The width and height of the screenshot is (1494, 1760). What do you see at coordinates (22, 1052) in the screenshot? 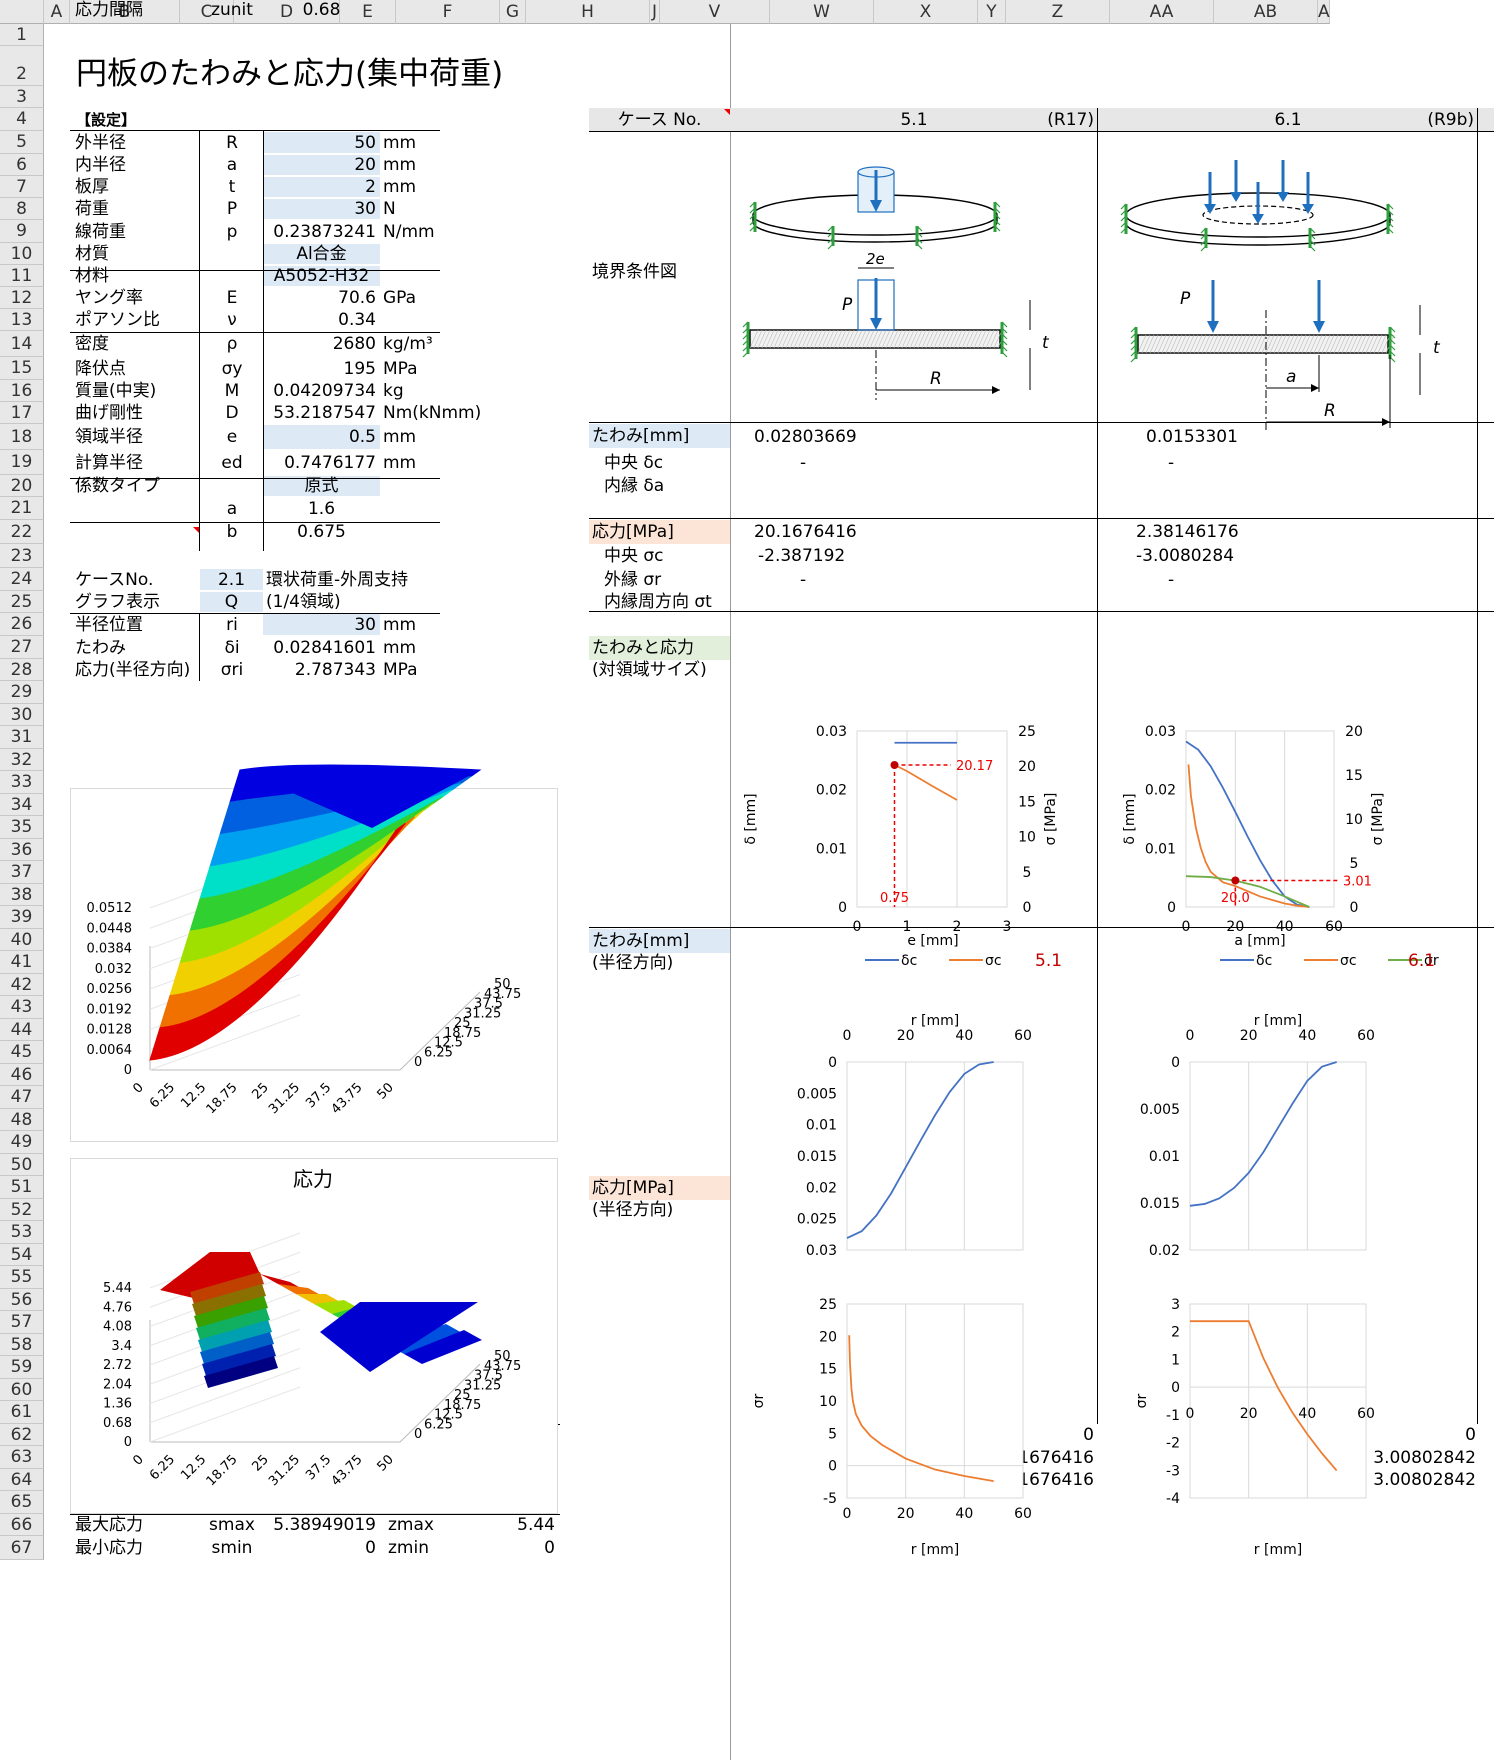
I see `row-header: 45` at bounding box center [22, 1052].